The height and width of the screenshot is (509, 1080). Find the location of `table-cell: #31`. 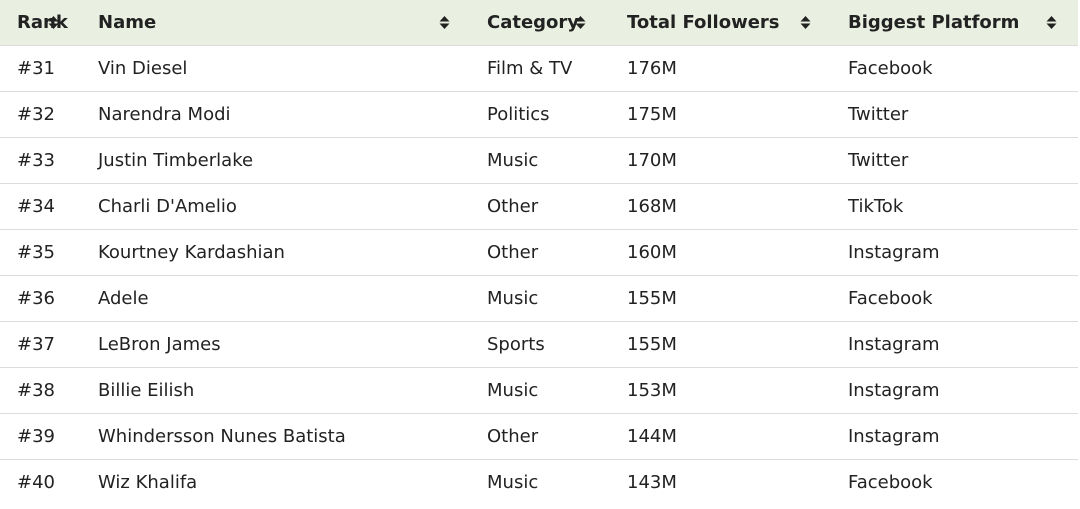

table-cell: #31 is located at coordinates (40, 68).